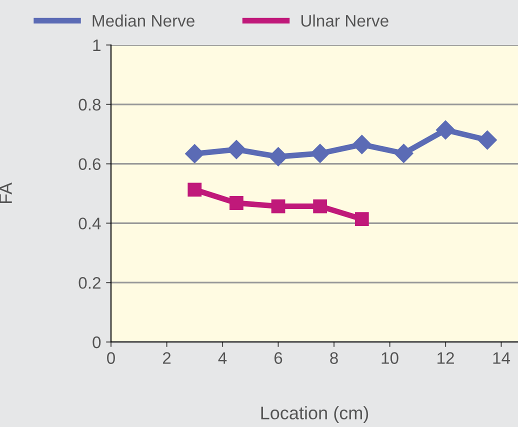  What do you see at coordinates (278, 358) in the screenshot?
I see `x-tick-label: 6` at bounding box center [278, 358].